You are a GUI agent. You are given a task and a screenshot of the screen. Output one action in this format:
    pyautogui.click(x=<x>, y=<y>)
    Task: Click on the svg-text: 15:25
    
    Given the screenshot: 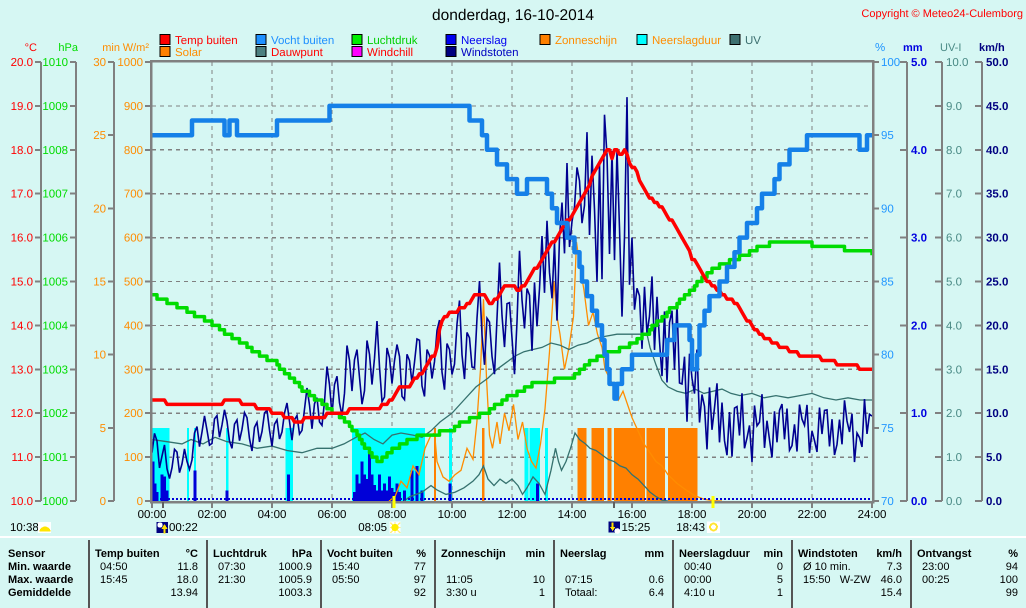 What is the action you would take?
    pyautogui.click(x=636, y=528)
    